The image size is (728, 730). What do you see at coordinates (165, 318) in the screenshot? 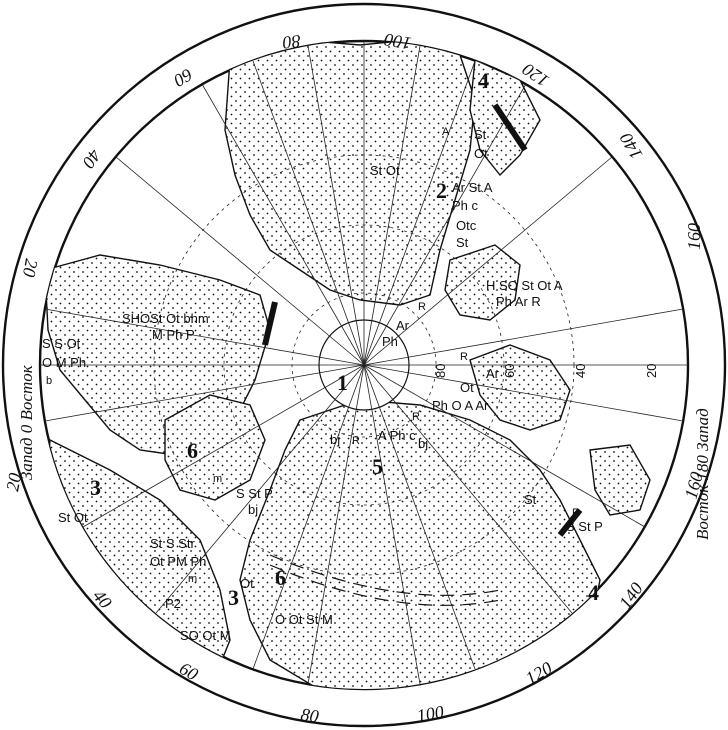
I see `symbol-shos: SHOSt Ot bhm` at bounding box center [165, 318].